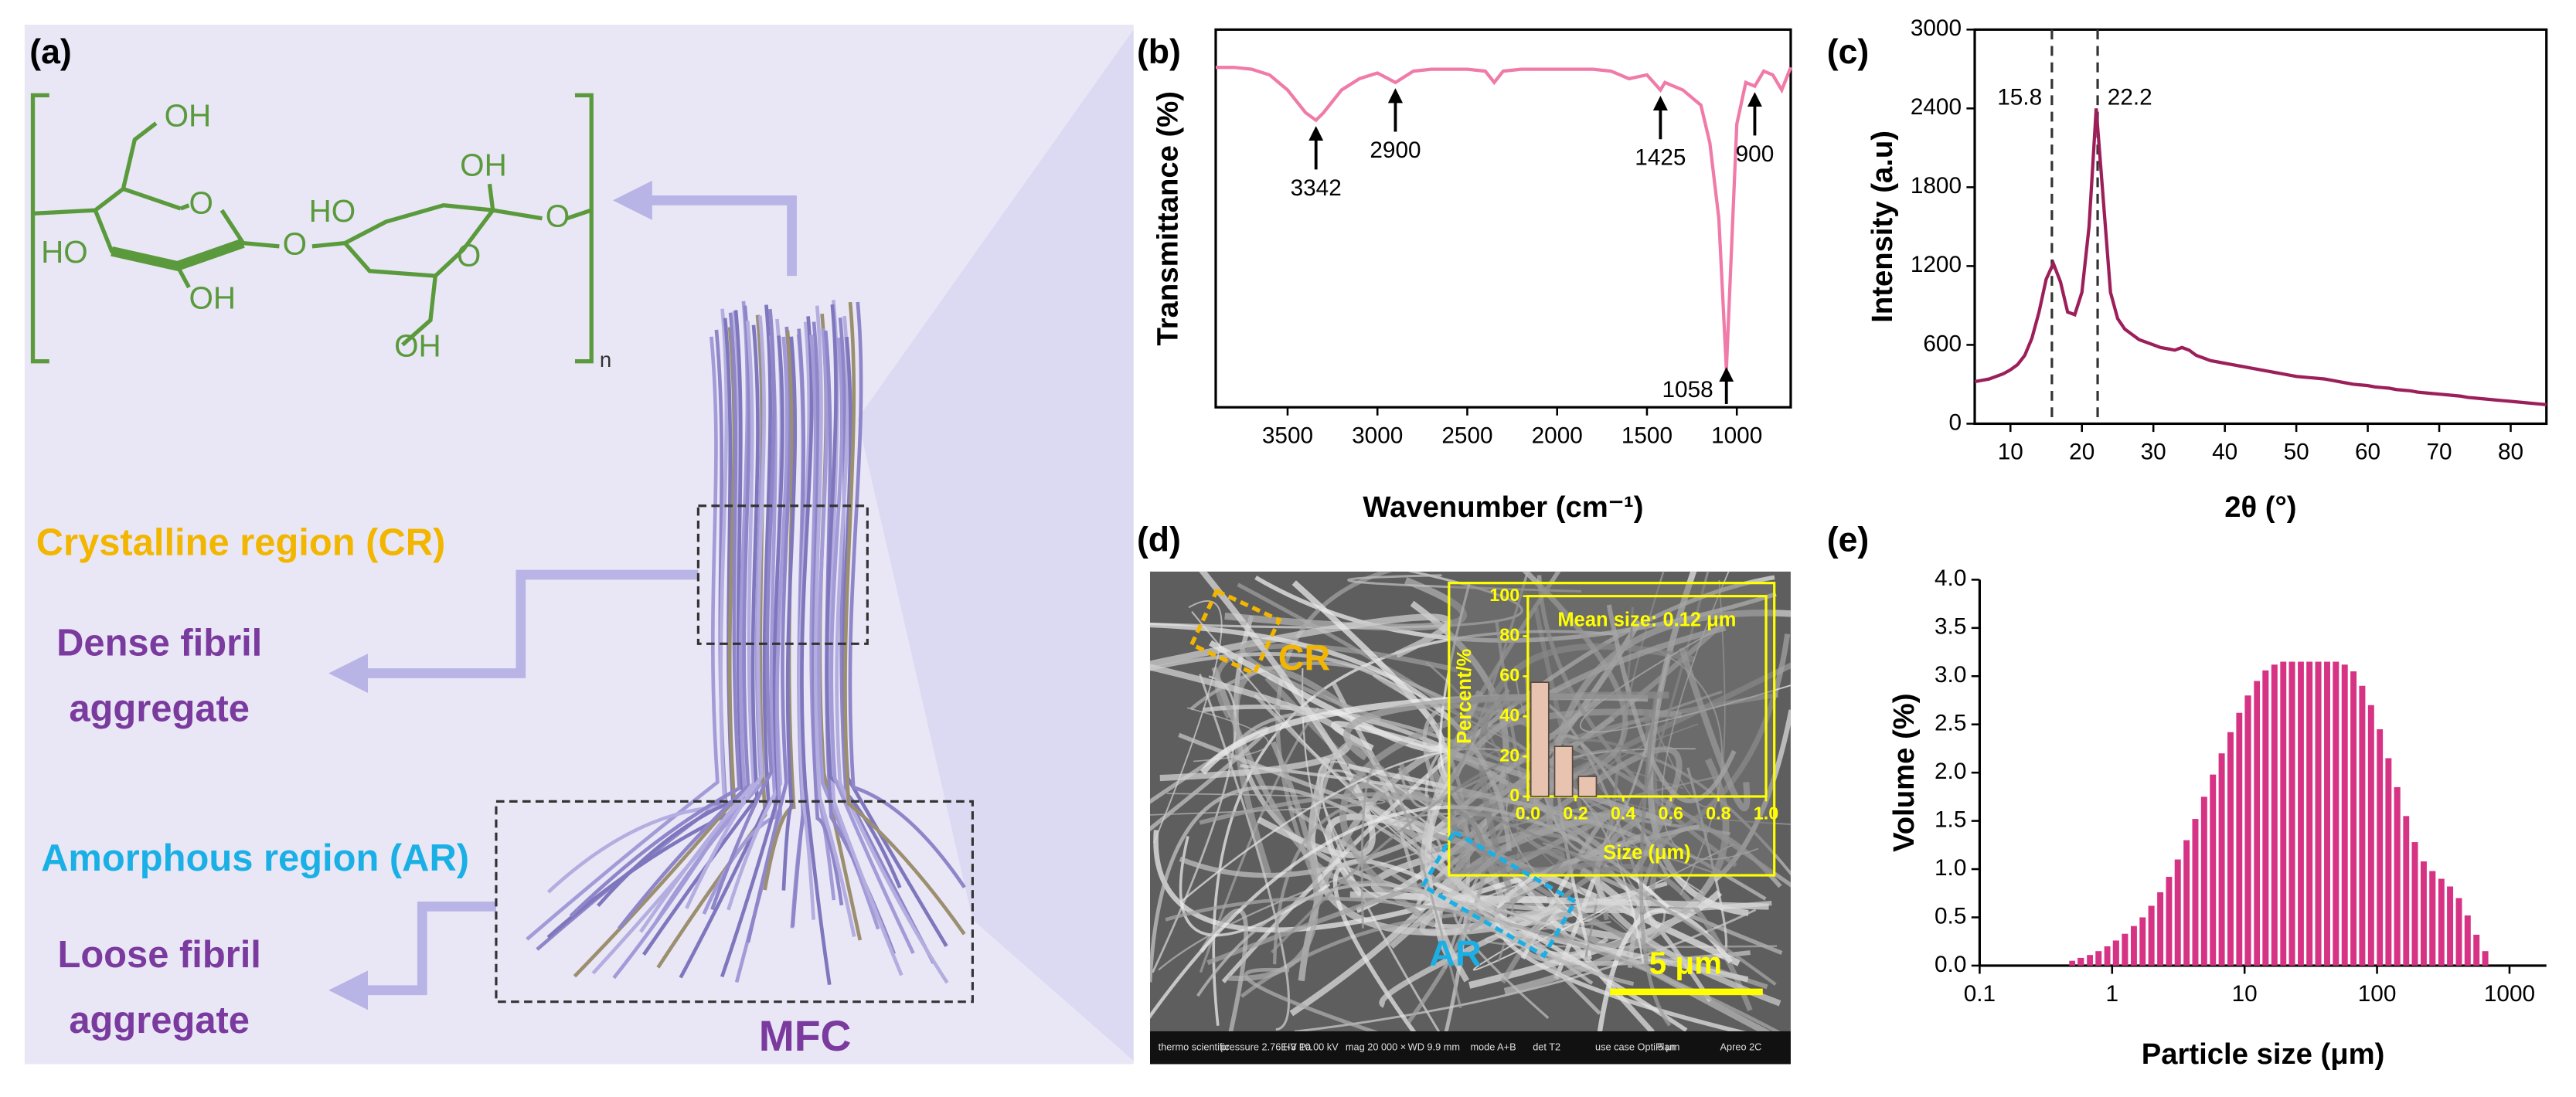  Describe the element at coordinates (1719, 814) in the screenshot. I see `x-tick-label: 0.8` at that location.